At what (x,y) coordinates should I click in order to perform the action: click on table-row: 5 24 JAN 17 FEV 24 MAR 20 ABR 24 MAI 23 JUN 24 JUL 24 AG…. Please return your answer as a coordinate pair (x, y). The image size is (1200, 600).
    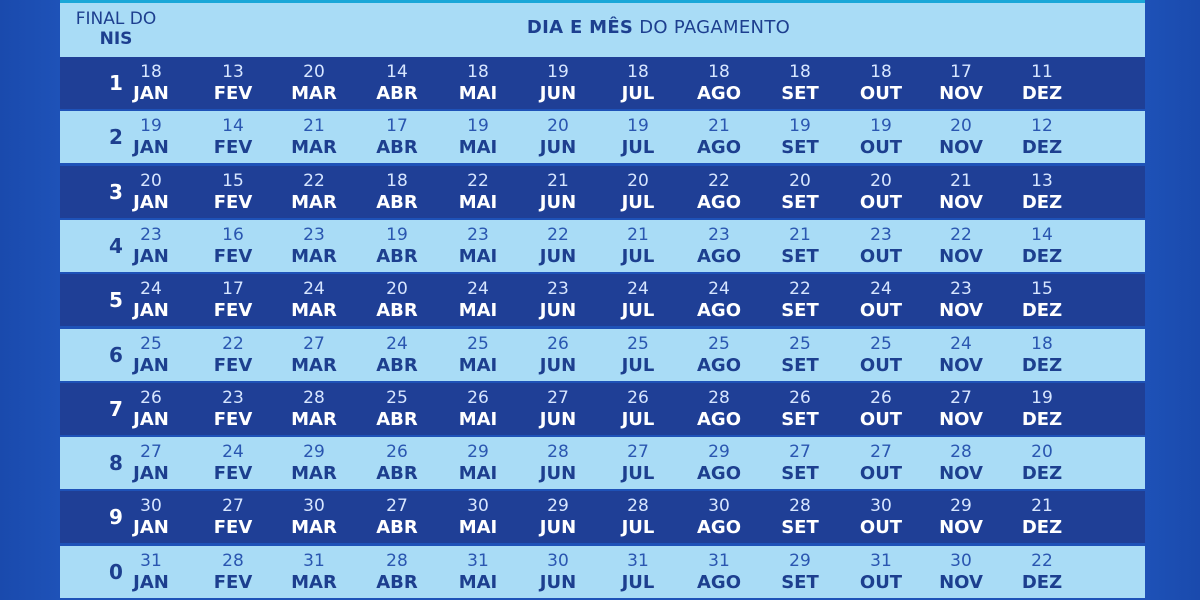
    Looking at the image, I should click on (602, 300).